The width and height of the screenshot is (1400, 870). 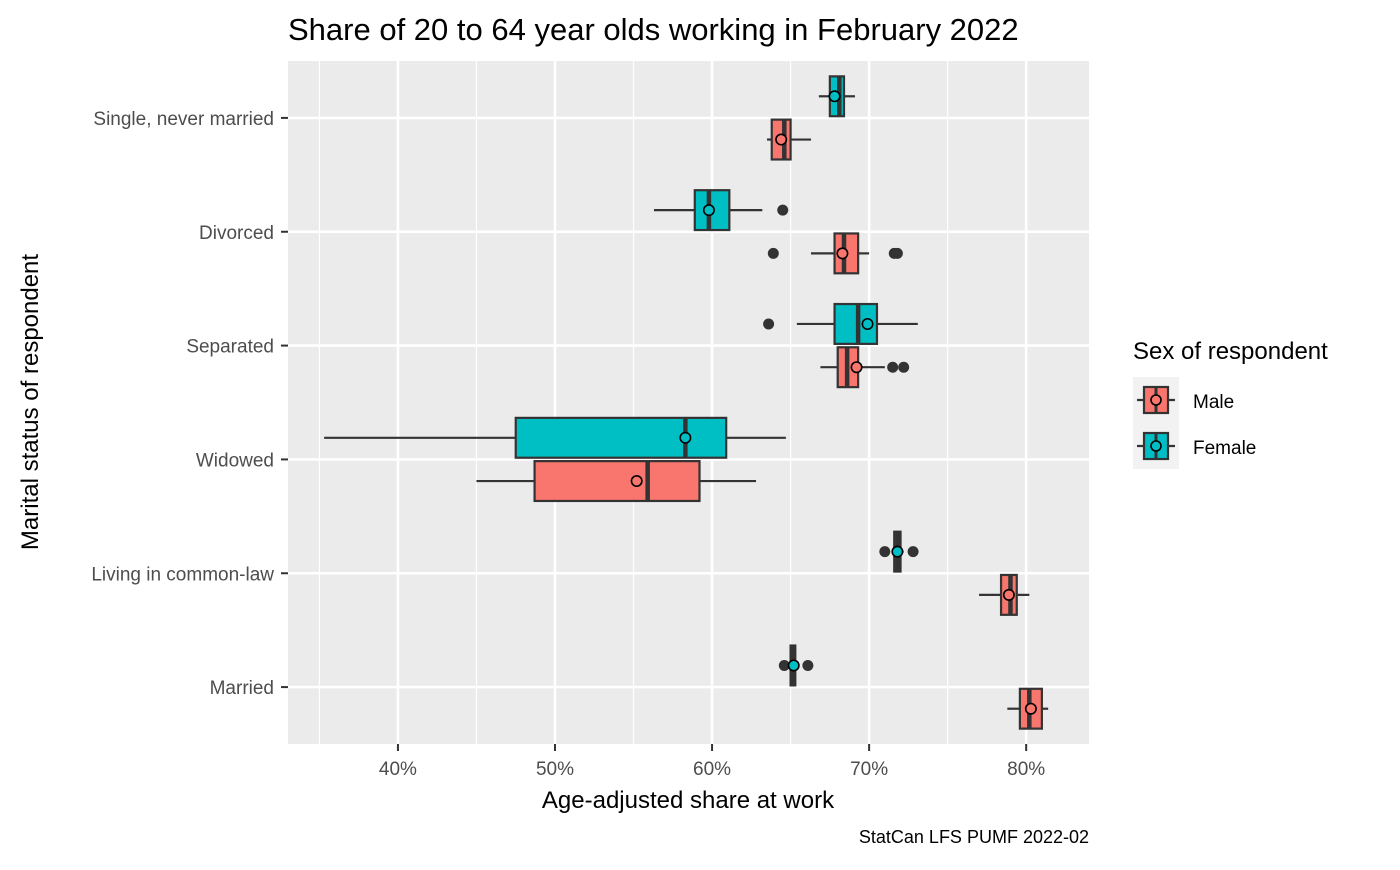 I want to click on box-female-married, so click(x=796, y=665).